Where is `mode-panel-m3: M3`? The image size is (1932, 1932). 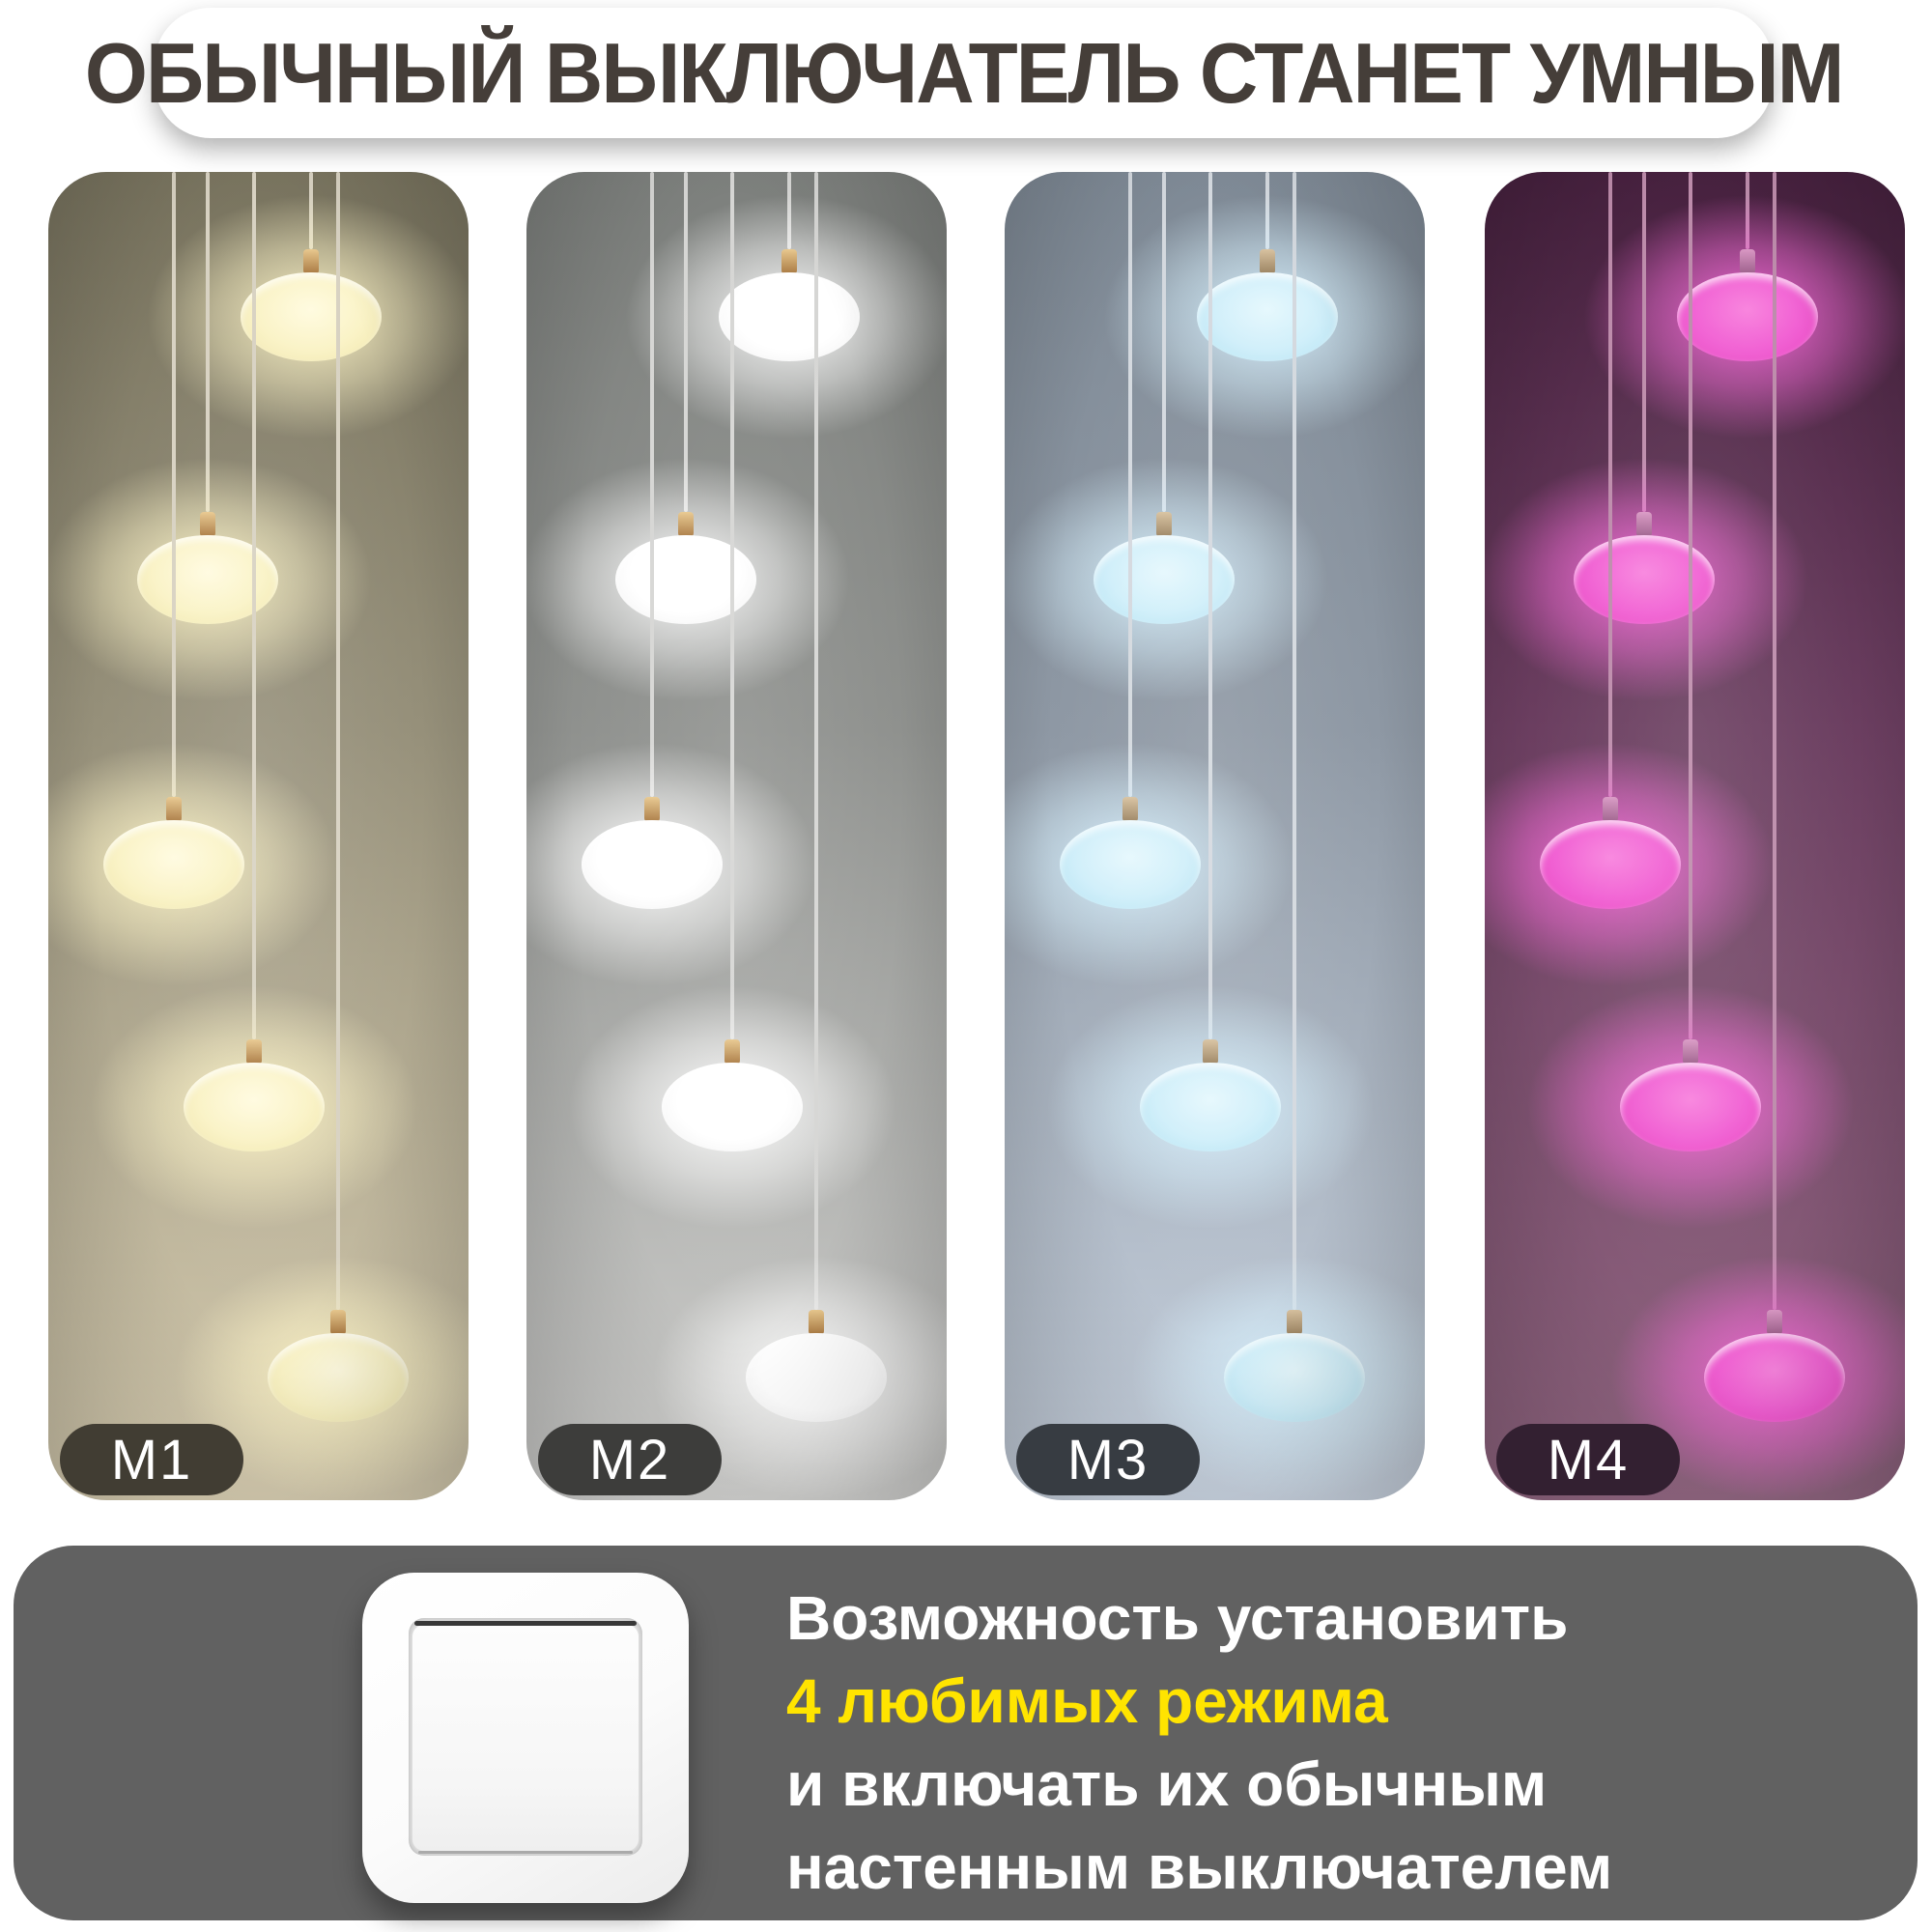 mode-panel-m3: M3 is located at coordinates (1215, 836).